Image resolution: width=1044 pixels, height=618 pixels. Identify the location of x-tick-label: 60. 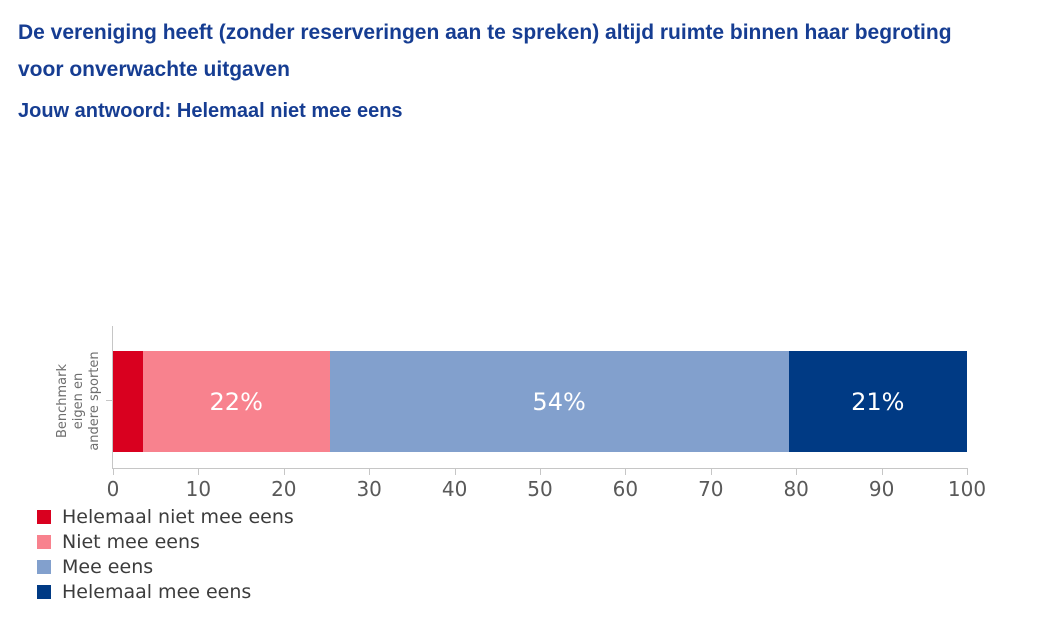
(625, 489).